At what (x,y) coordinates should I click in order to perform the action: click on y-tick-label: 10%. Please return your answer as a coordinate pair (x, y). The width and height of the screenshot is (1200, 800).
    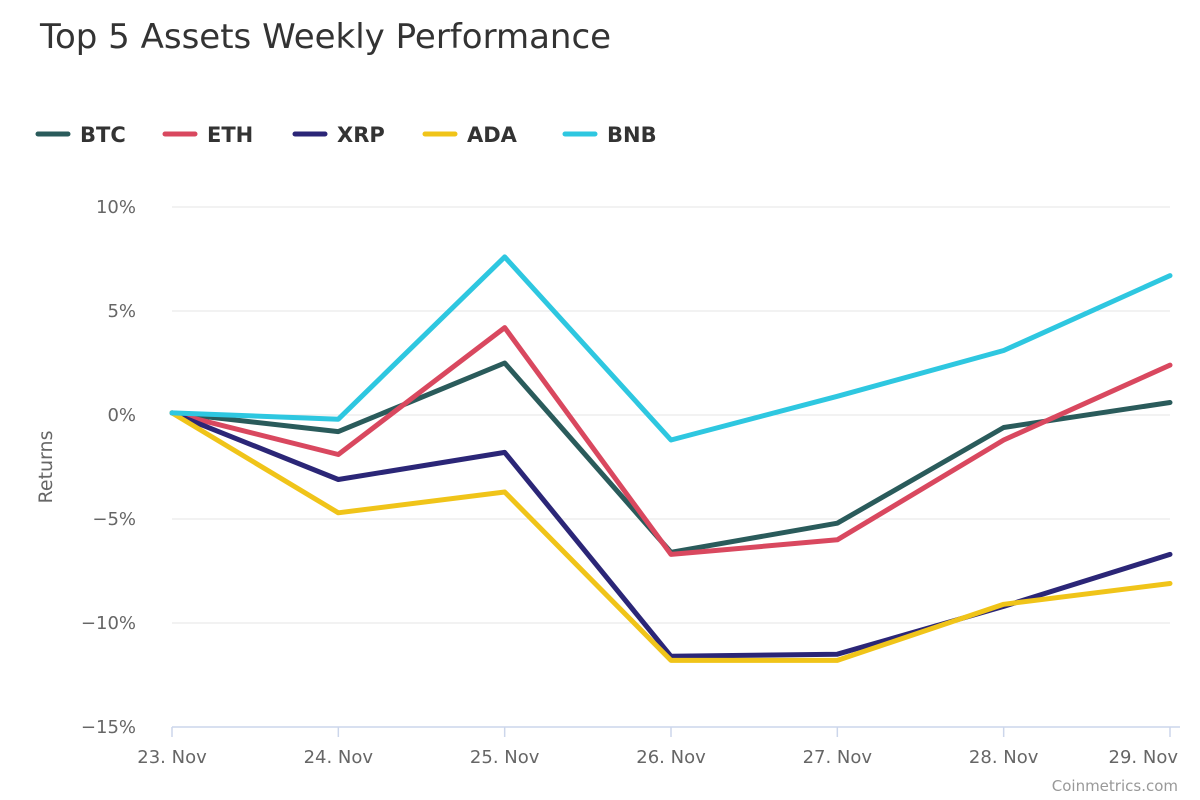
    Looking at the image, I should click on (116, 207).